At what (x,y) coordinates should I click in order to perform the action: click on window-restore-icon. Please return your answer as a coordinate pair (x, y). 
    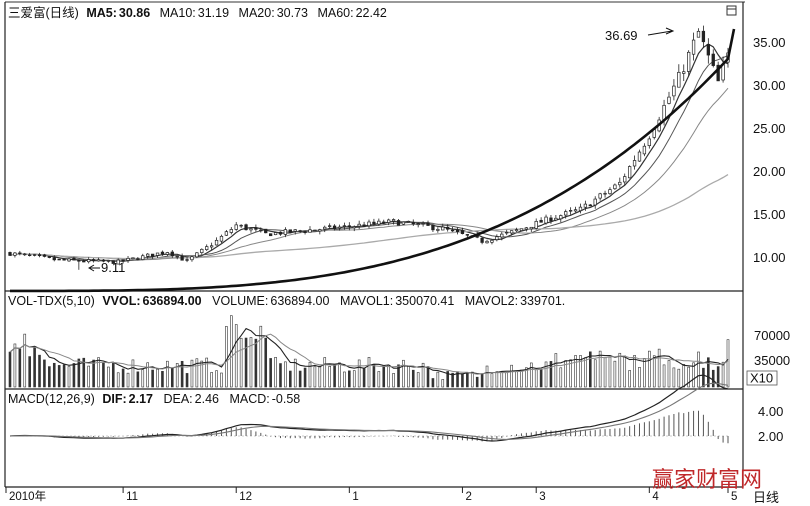
    Looking at the image, I should click on (731, 10).